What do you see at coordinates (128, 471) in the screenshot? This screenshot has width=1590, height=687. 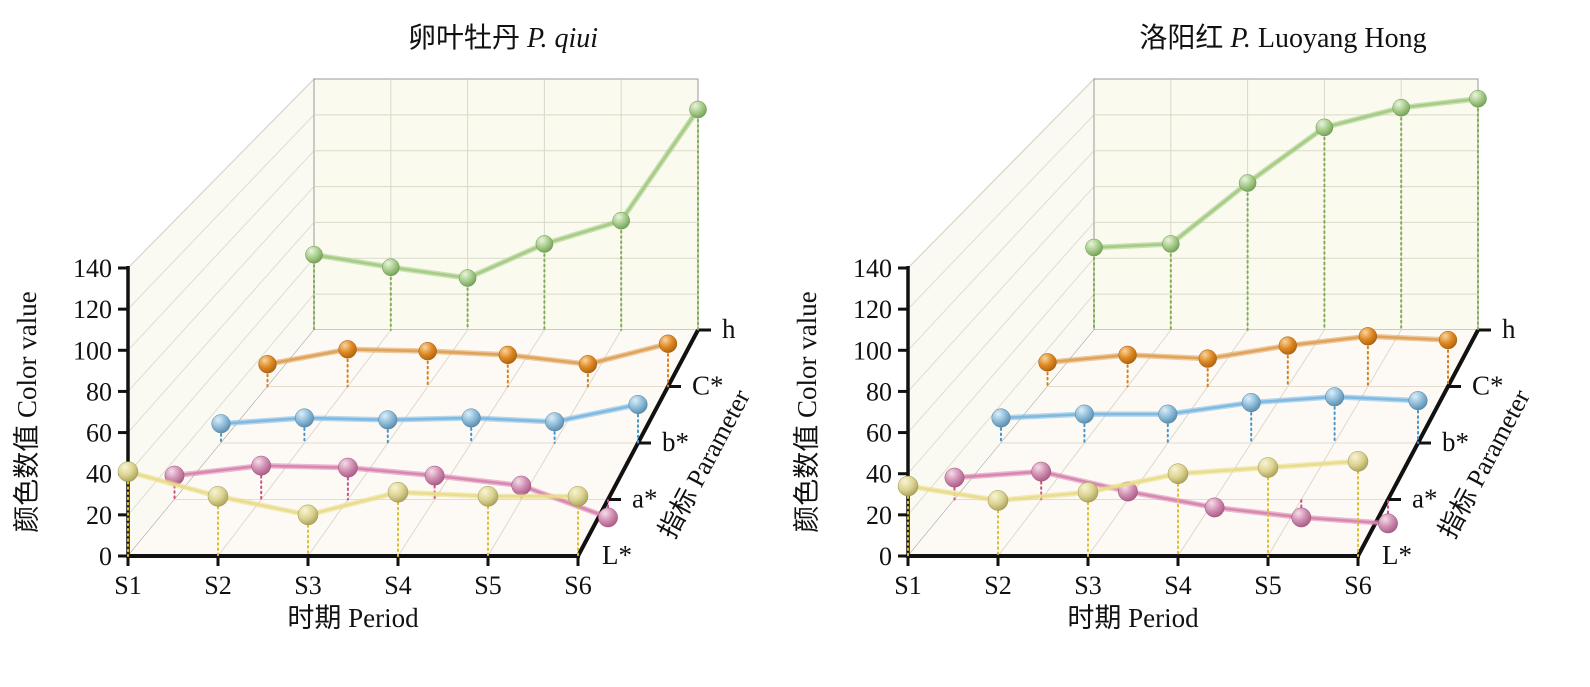 I see `point-L*-S1` at bounding box center [128, 471].